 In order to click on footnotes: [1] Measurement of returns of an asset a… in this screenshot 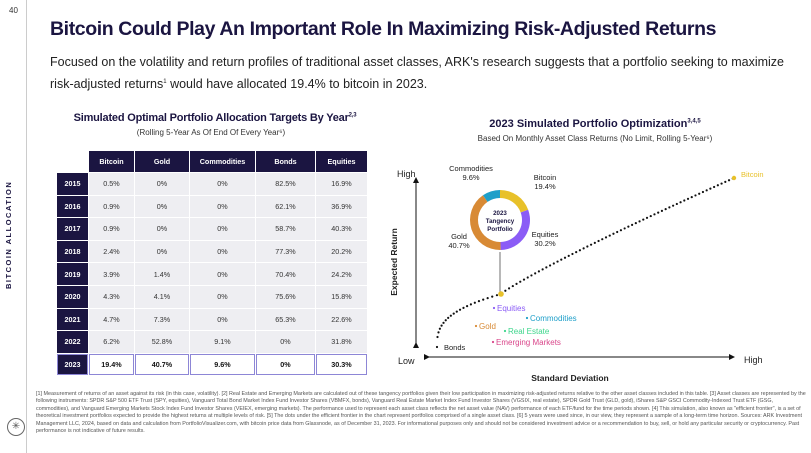, I will do `click(421, 413)`.